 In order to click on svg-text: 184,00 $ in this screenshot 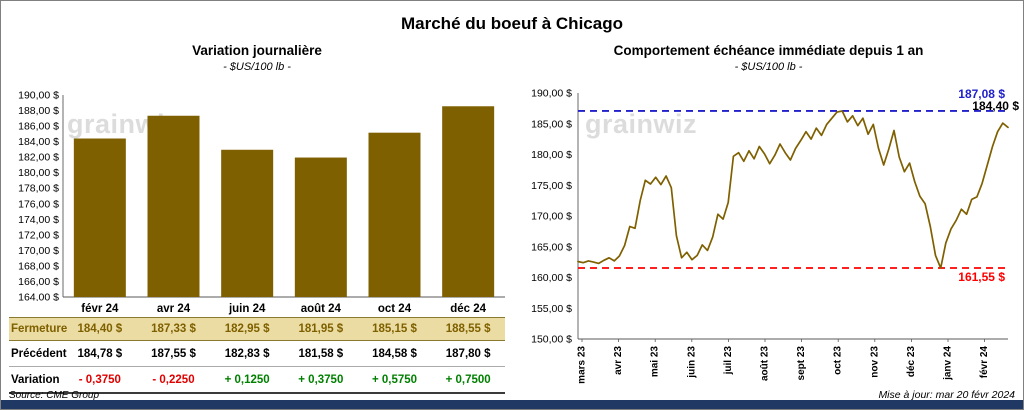, I will do `click(38, 142)`.